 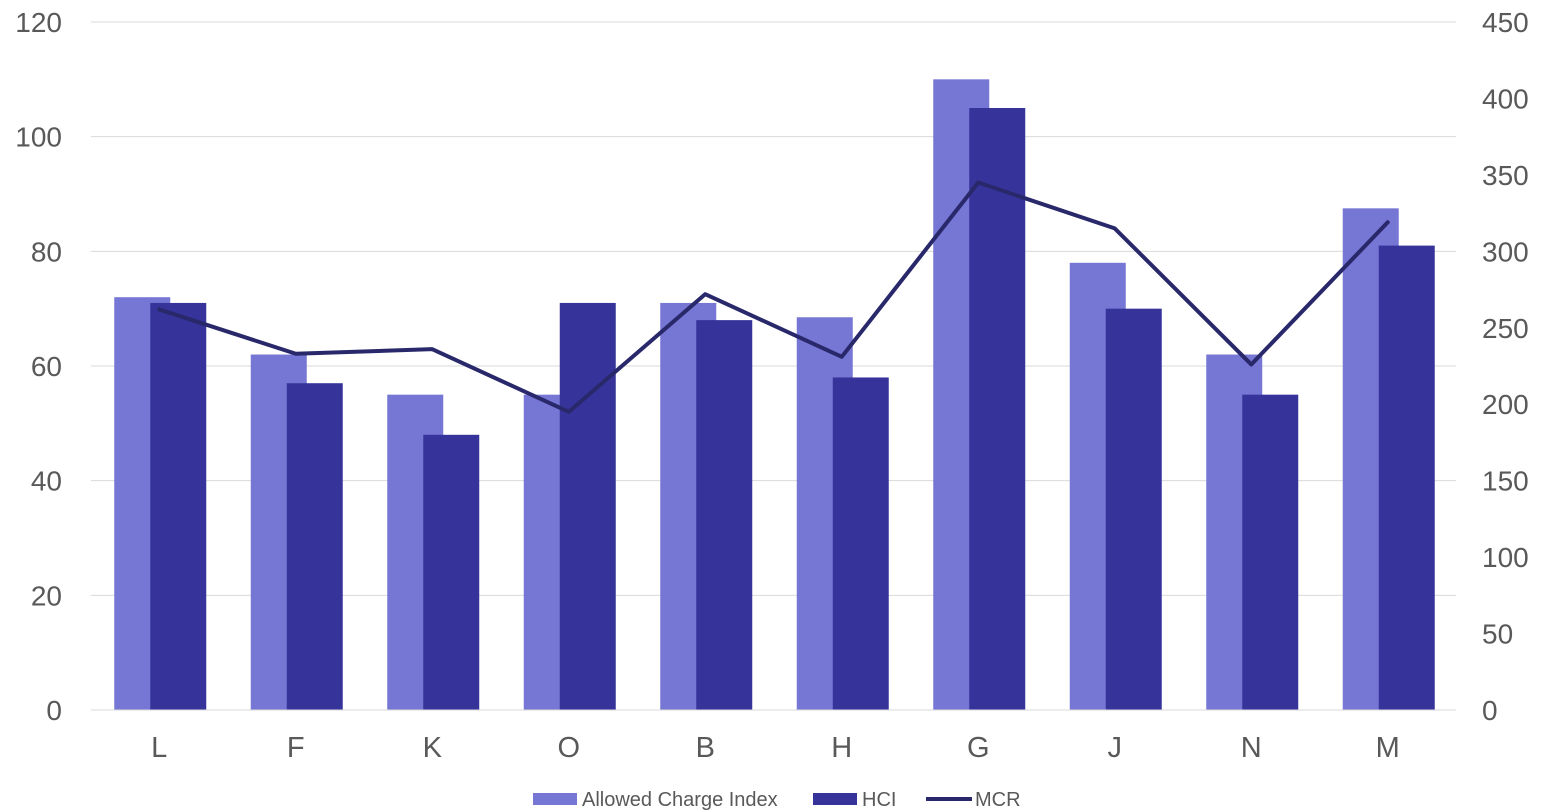 I want to click on category-label-O: O, so click(x=568, y=748).